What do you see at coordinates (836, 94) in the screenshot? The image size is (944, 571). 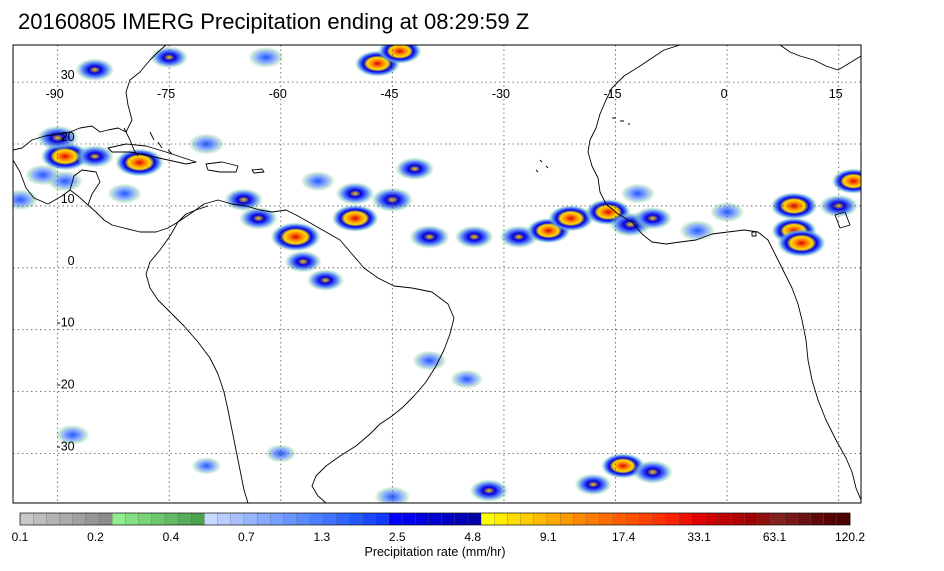 I see `longitude-label: 15` at bounding box center [836, 94].